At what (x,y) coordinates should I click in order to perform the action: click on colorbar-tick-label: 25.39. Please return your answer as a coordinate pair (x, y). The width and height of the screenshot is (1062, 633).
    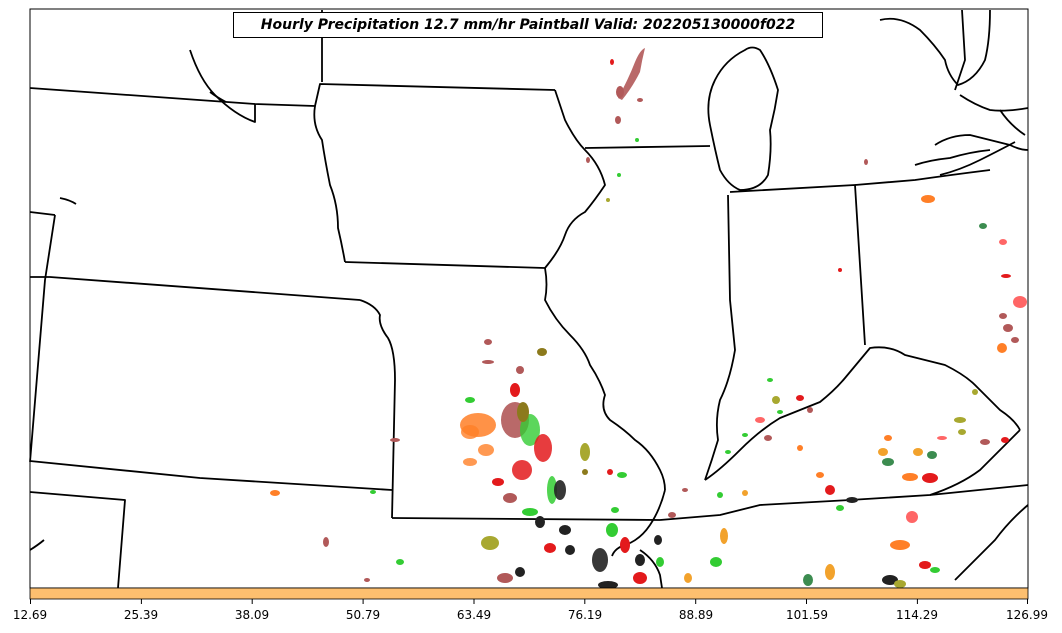
    Looking at the image, I should click on (141, 615).